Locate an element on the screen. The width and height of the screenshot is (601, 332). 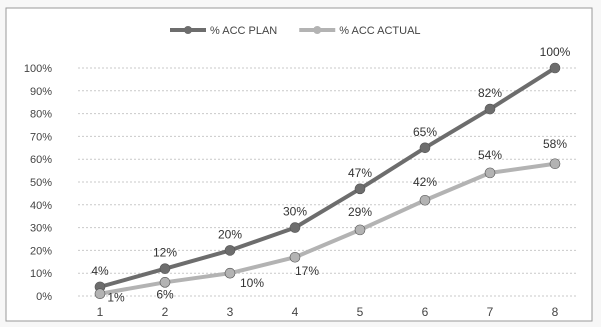
x-tick-label: 4 is located at coordinates (295, 312).